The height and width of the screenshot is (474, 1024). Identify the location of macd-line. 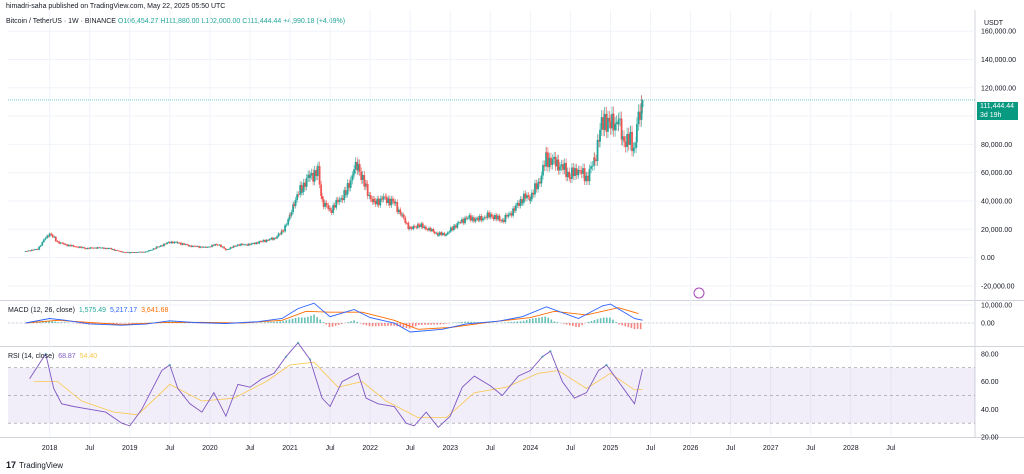
(334, 317).